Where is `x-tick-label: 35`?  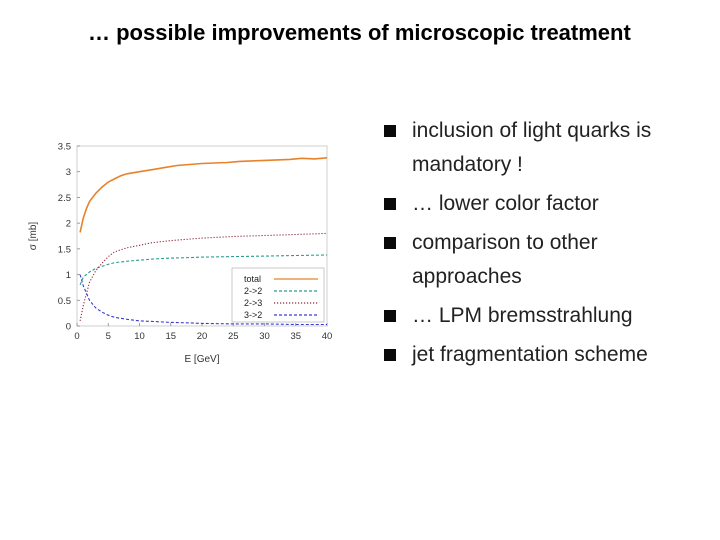
x-tick-label: 35 is located at coordinates (295, 336).